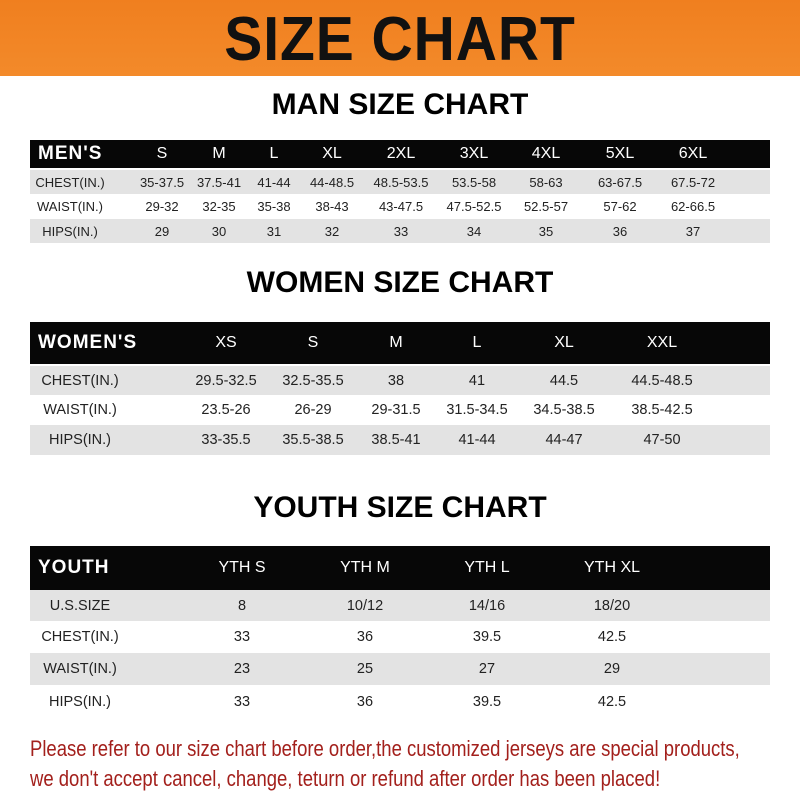 The height and width of the screenshot is (800, 800). I want to click on table-row: HIPS(IN.) 29 30 31 32 33 34 35 36 37, so click(400, 231).